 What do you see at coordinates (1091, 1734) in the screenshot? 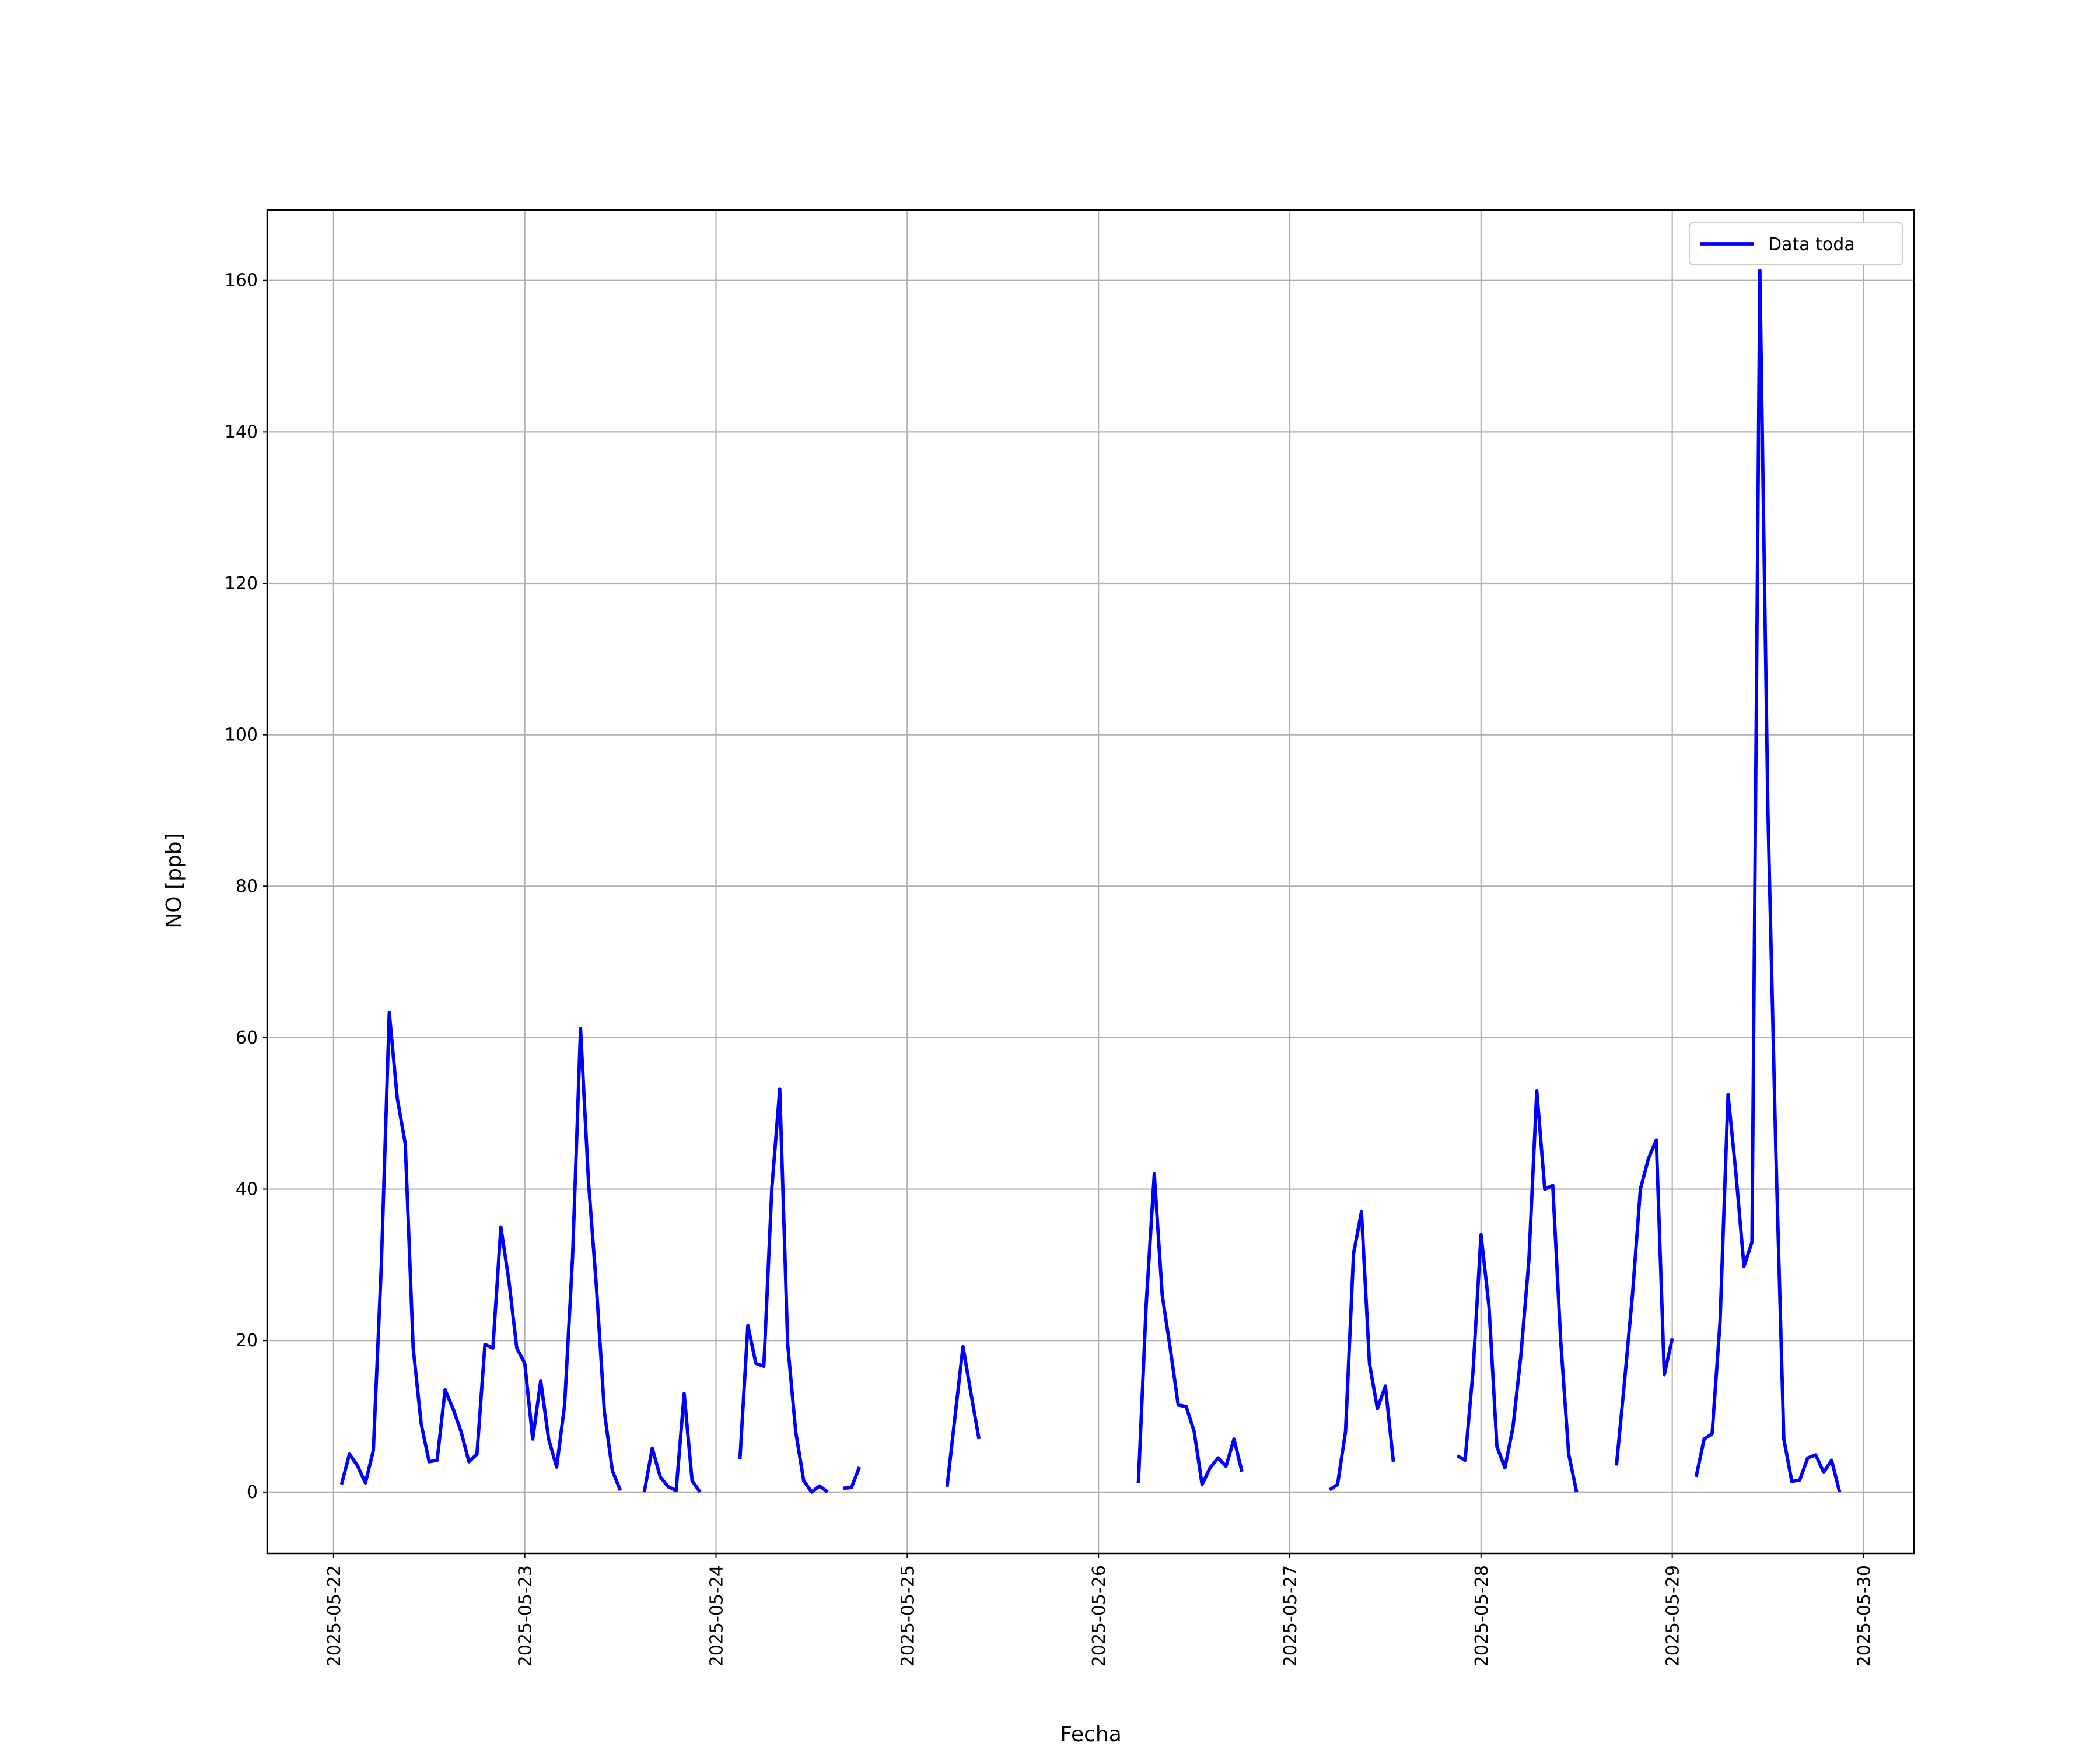
I see `x-axis-label: Fecha` at bounding box center [1091, 1734].